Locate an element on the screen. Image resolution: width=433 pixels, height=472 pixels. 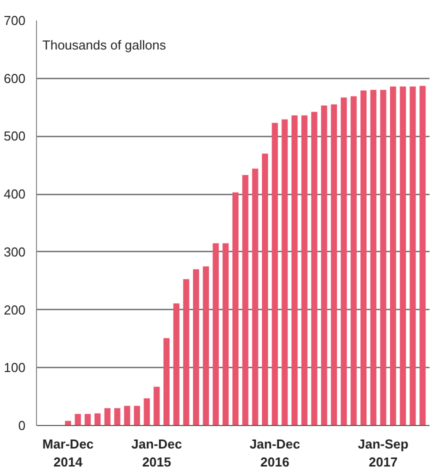
x-tick-label: Jan-Sep 2017 is located at coordinates (383, 453).